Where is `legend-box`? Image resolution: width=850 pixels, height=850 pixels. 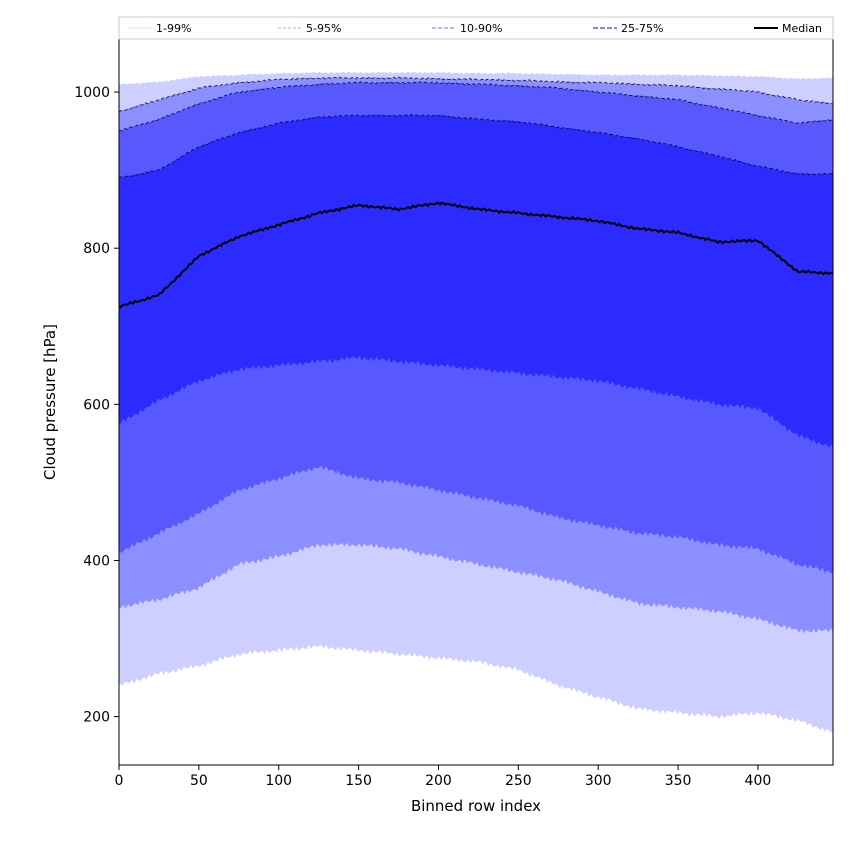
legend-box is located at coordinates (476, 28).